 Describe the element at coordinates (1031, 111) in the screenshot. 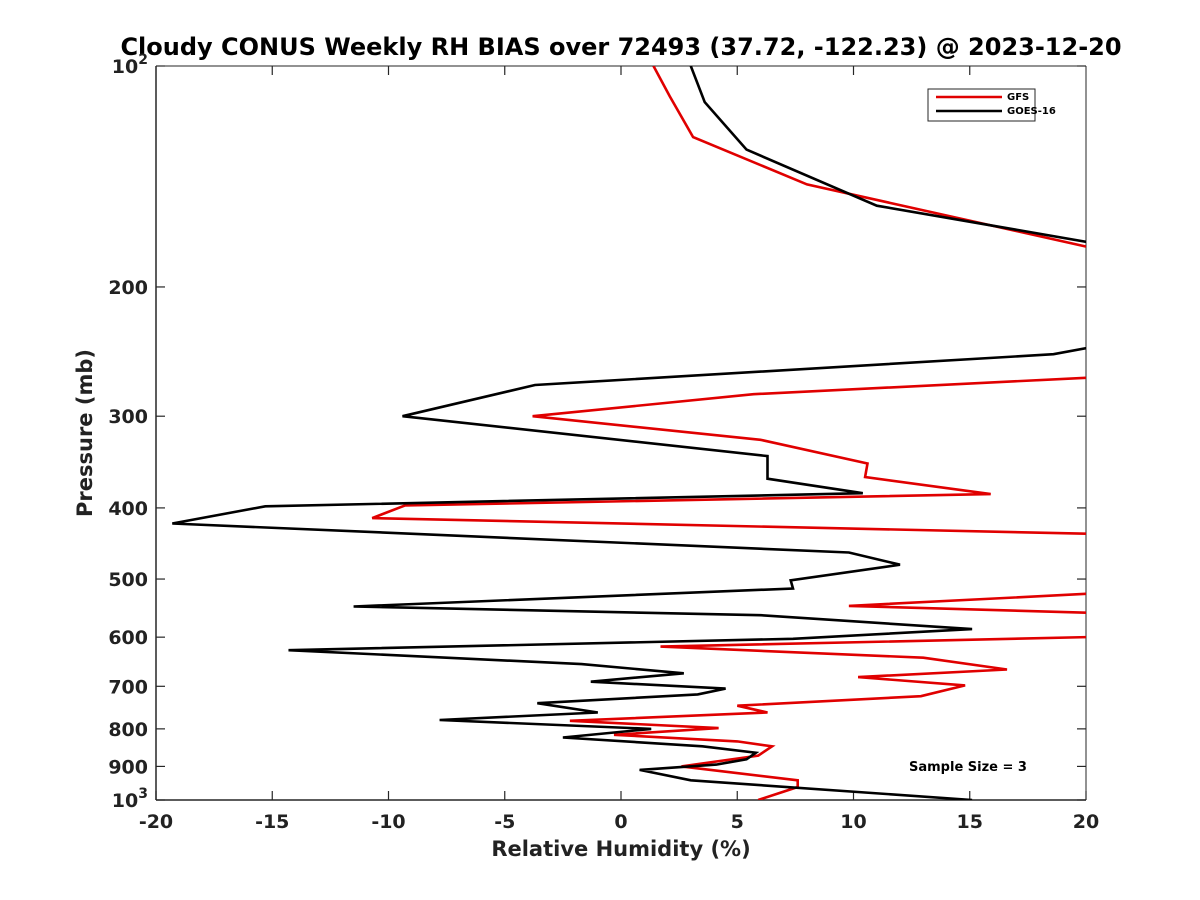

I see `legend-label-goes16: GOES-16` at that location.